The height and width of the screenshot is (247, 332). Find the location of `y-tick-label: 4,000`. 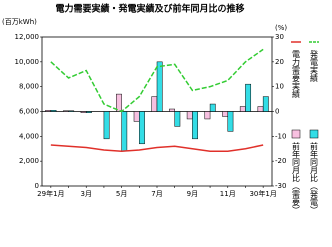

y-tick-label: 4,000 is located at coordinates (29, 136).